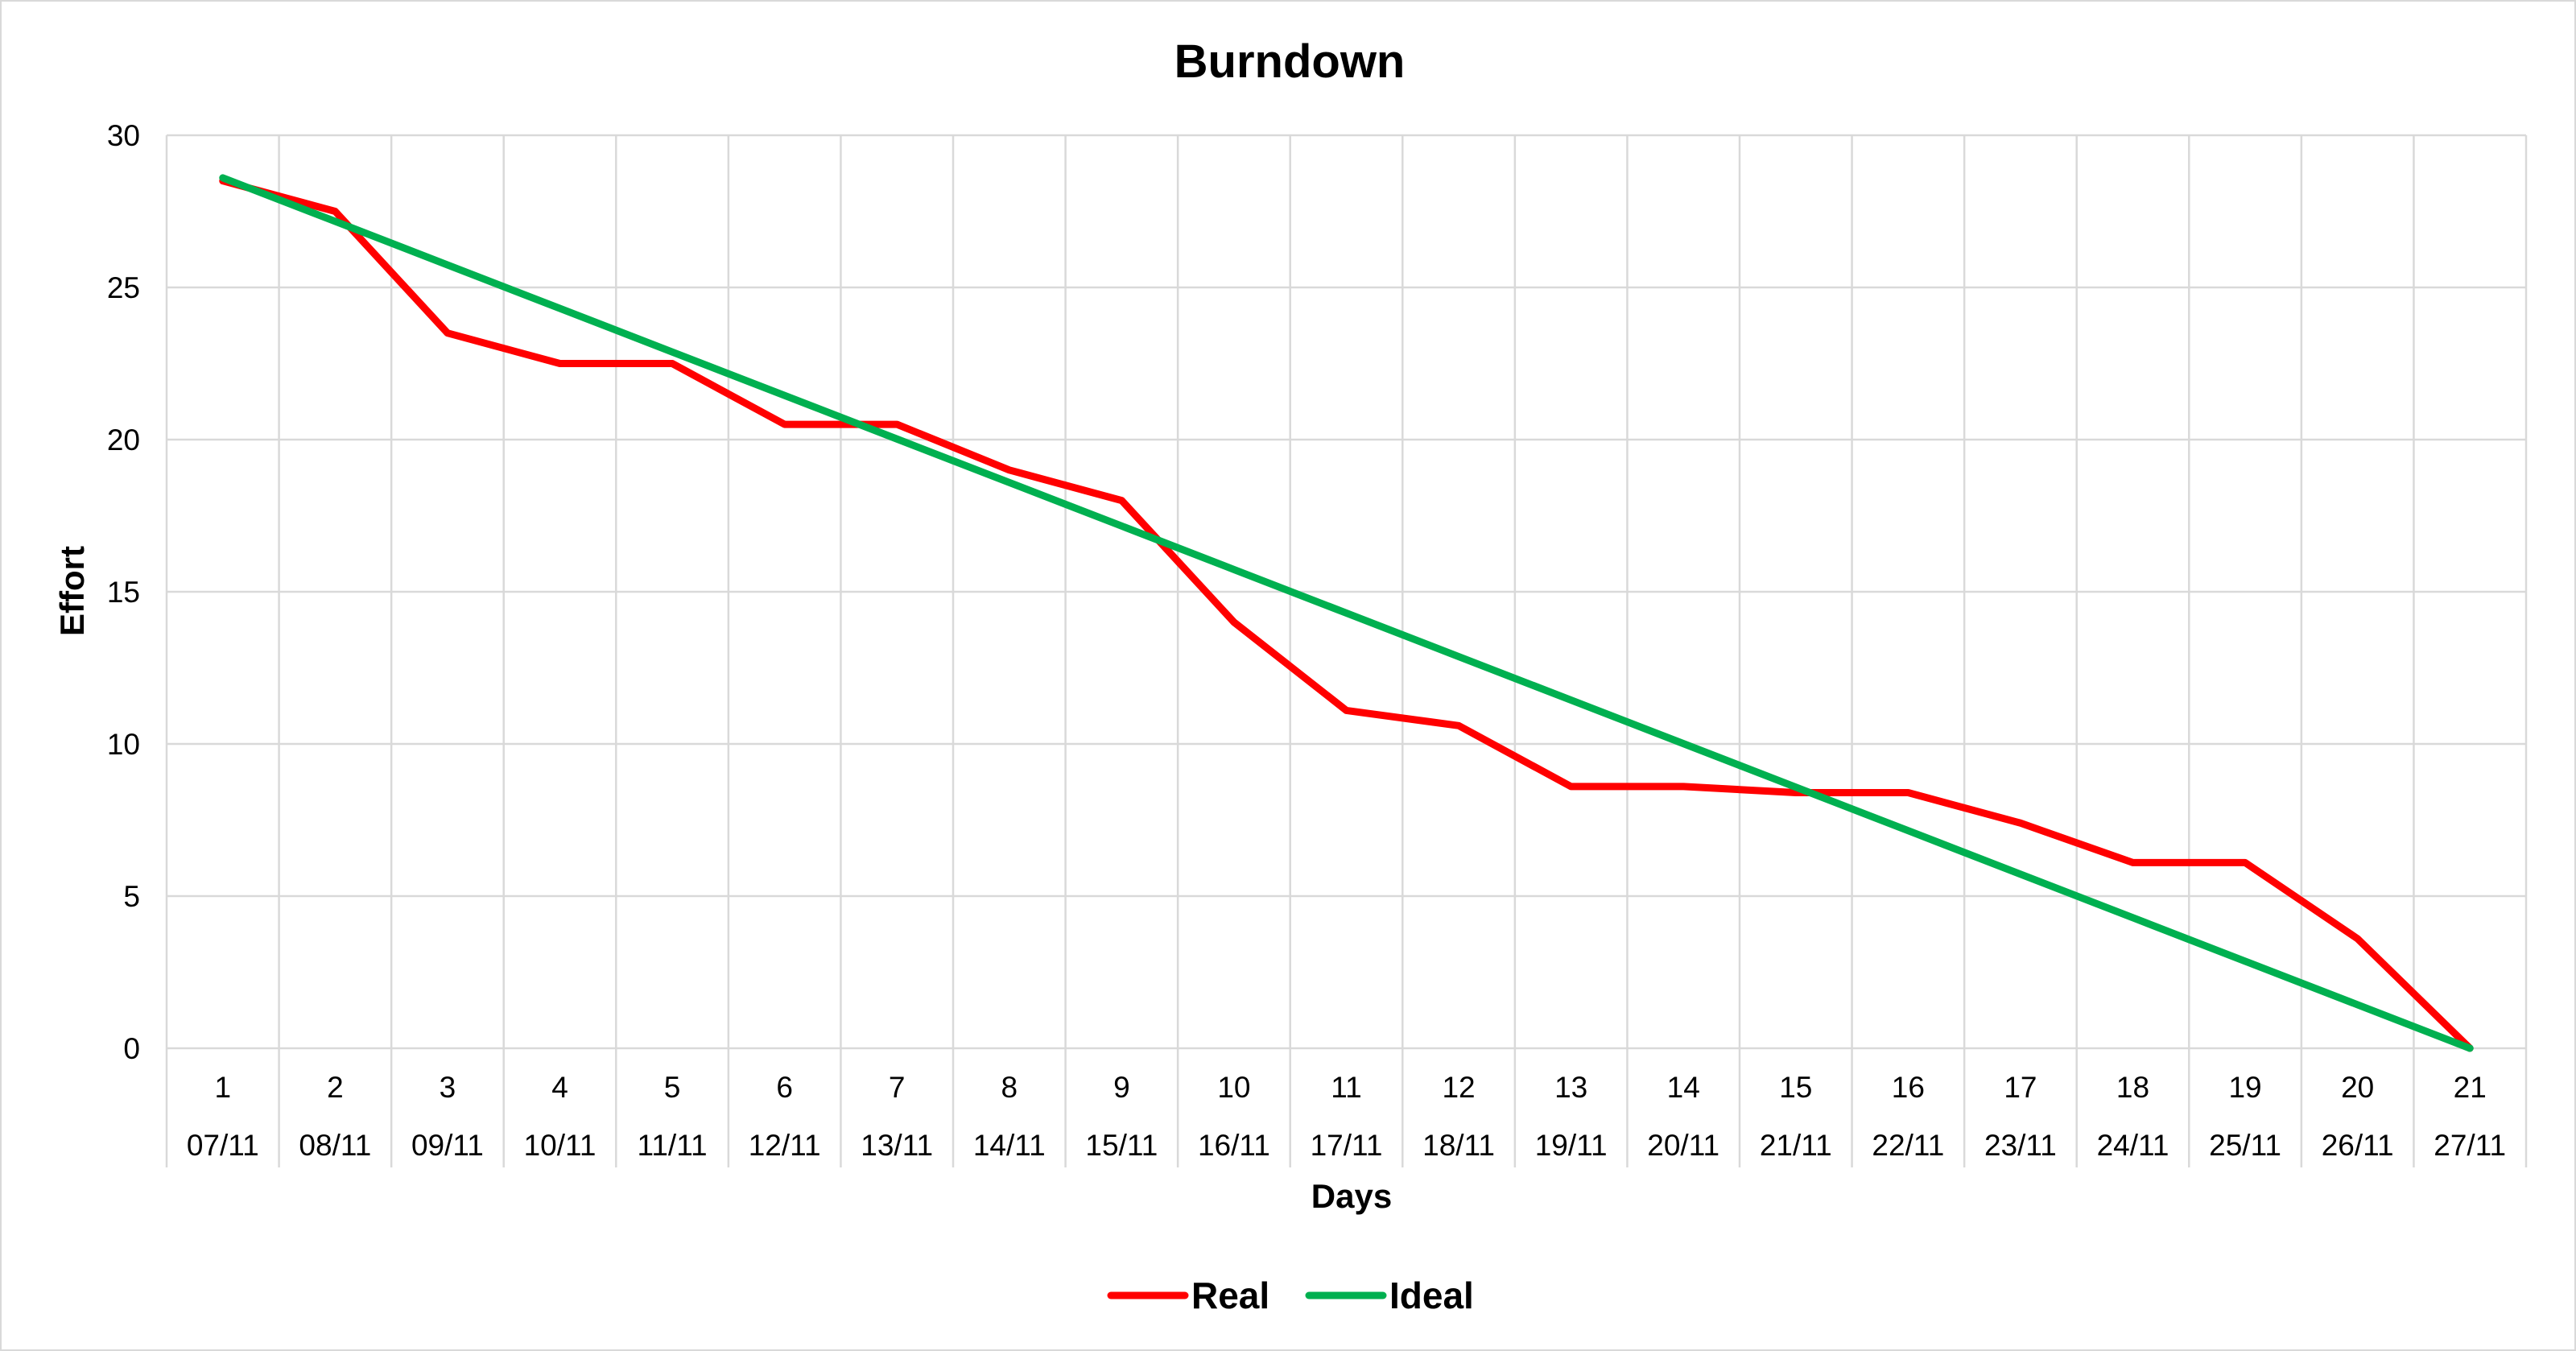 This screenshot has width=2576, height=1351. Describe the element at coordinates (2470, 1145) in the screenshot. I see `x-tick-label-date: 27/11` at that location.